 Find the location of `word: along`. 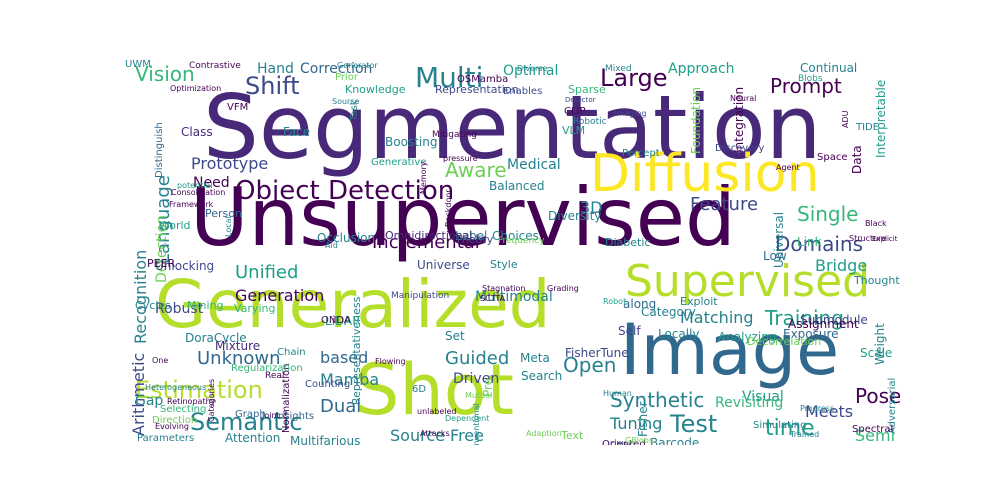

word: along is located at coordinates (640, 304).